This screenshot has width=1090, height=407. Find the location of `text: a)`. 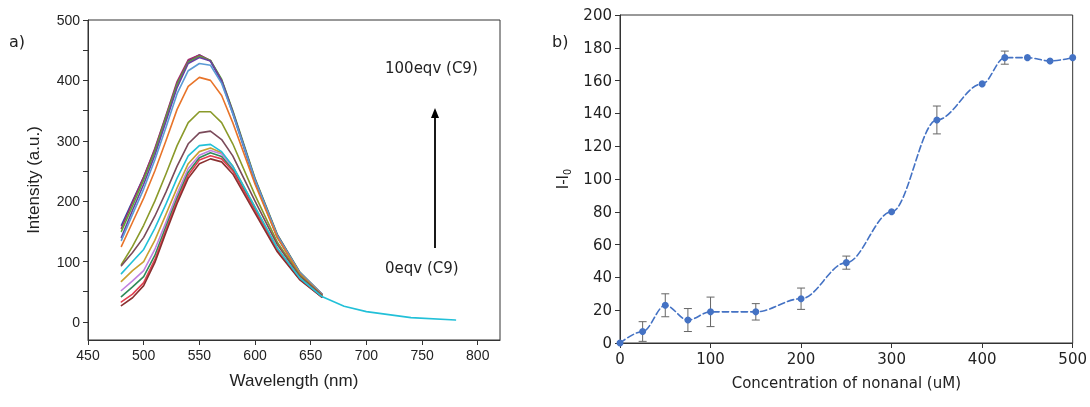

text: a) is located at coordinates (17, 41).